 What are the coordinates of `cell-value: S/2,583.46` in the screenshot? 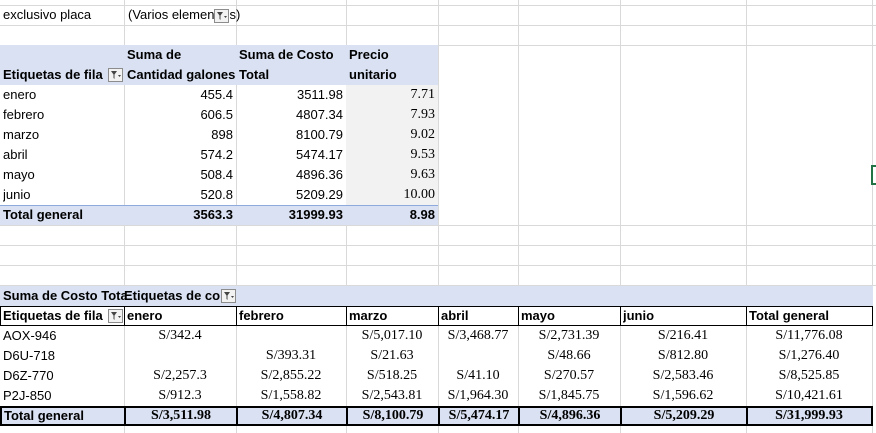 It's located at (683, 375).